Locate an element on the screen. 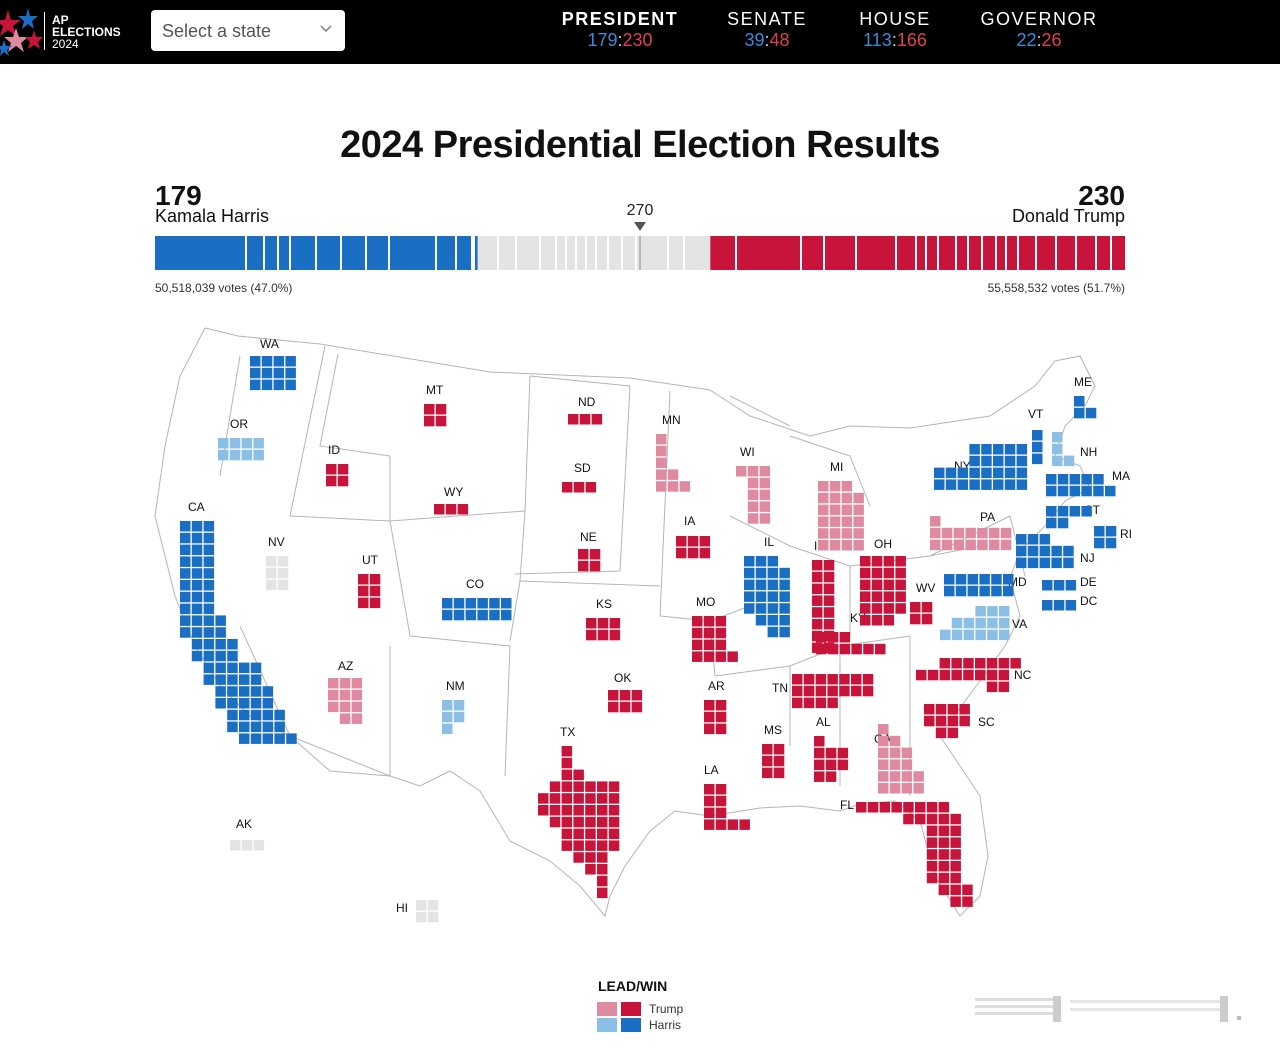  state-tiles-pa is located at coordinates (971, 533).